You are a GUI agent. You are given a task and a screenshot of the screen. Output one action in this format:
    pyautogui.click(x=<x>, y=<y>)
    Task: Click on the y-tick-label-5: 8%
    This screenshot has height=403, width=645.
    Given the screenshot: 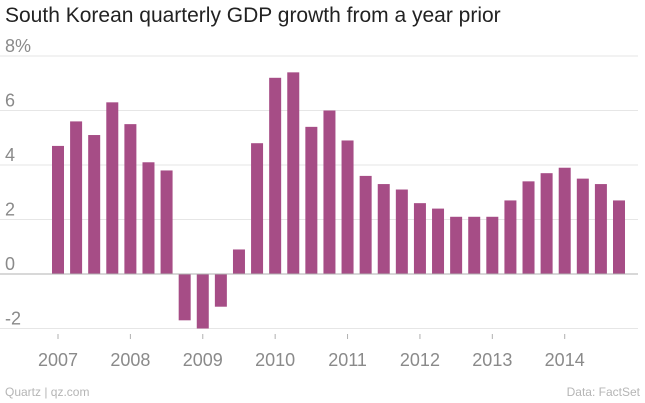 What is the action you would take?
    pyautogui.click(x=18, y=46)
    